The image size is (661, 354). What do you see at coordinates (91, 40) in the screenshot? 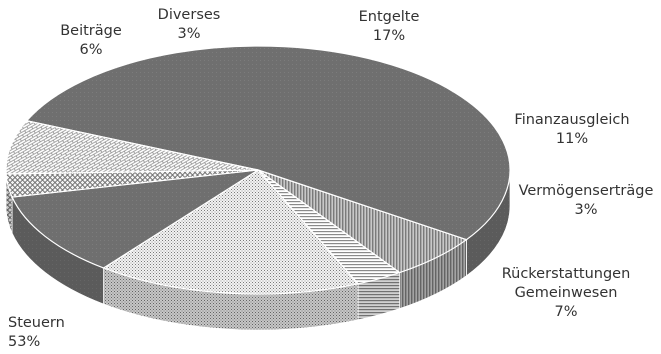
I see `data-label-beitraege: Beiträge 6%` at bounding box center [91, 40].